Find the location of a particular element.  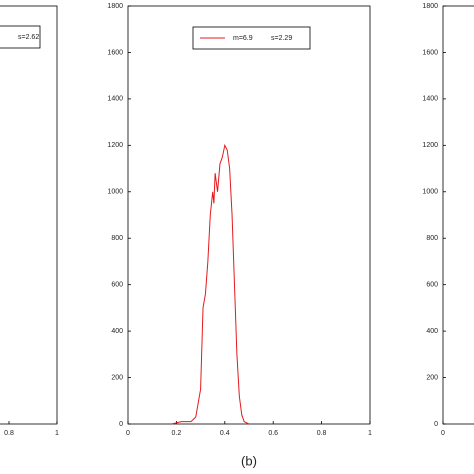

data-line is located at coordinates (210, 284).